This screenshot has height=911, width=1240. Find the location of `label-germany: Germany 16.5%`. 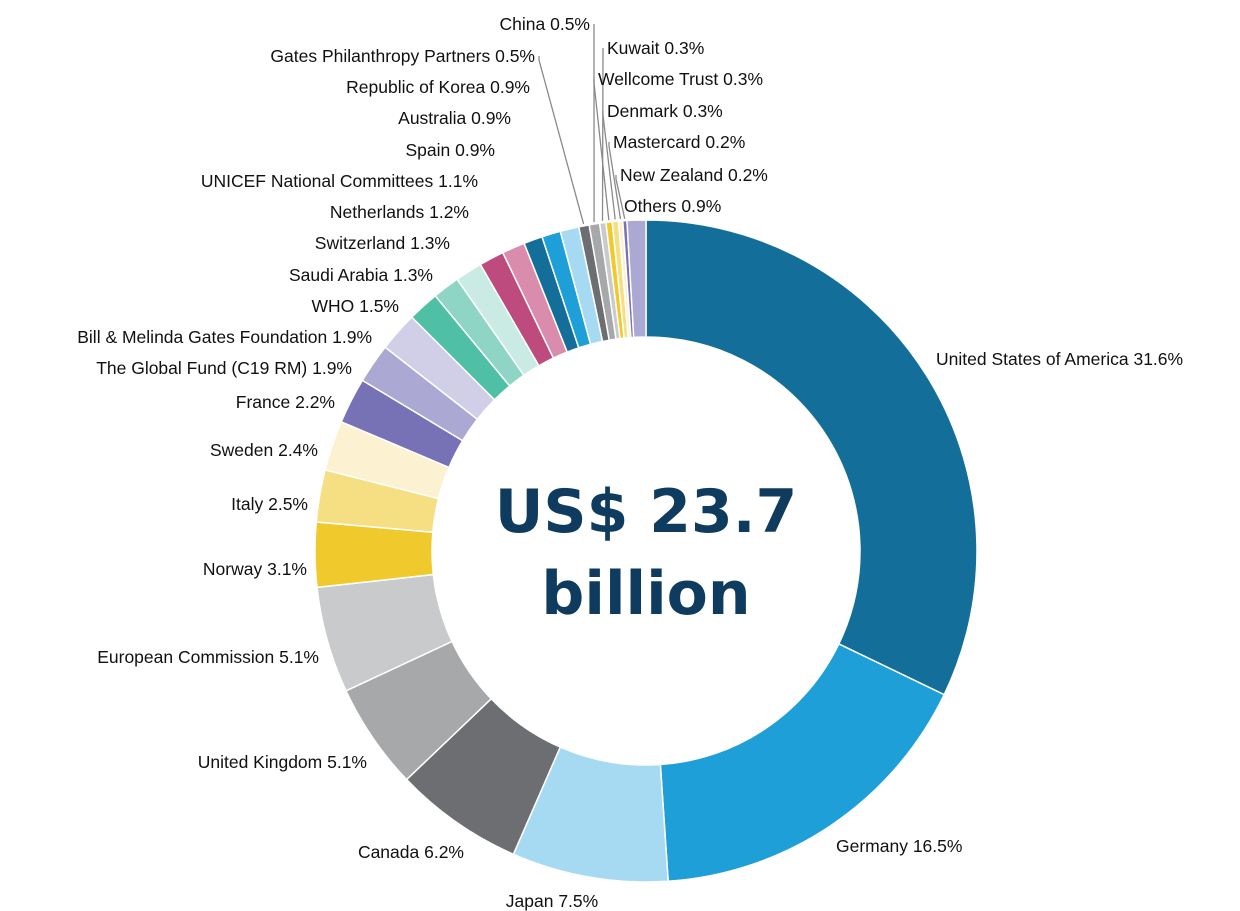

label-germany: Germany 16.5% is located at coordinates (899, 846).